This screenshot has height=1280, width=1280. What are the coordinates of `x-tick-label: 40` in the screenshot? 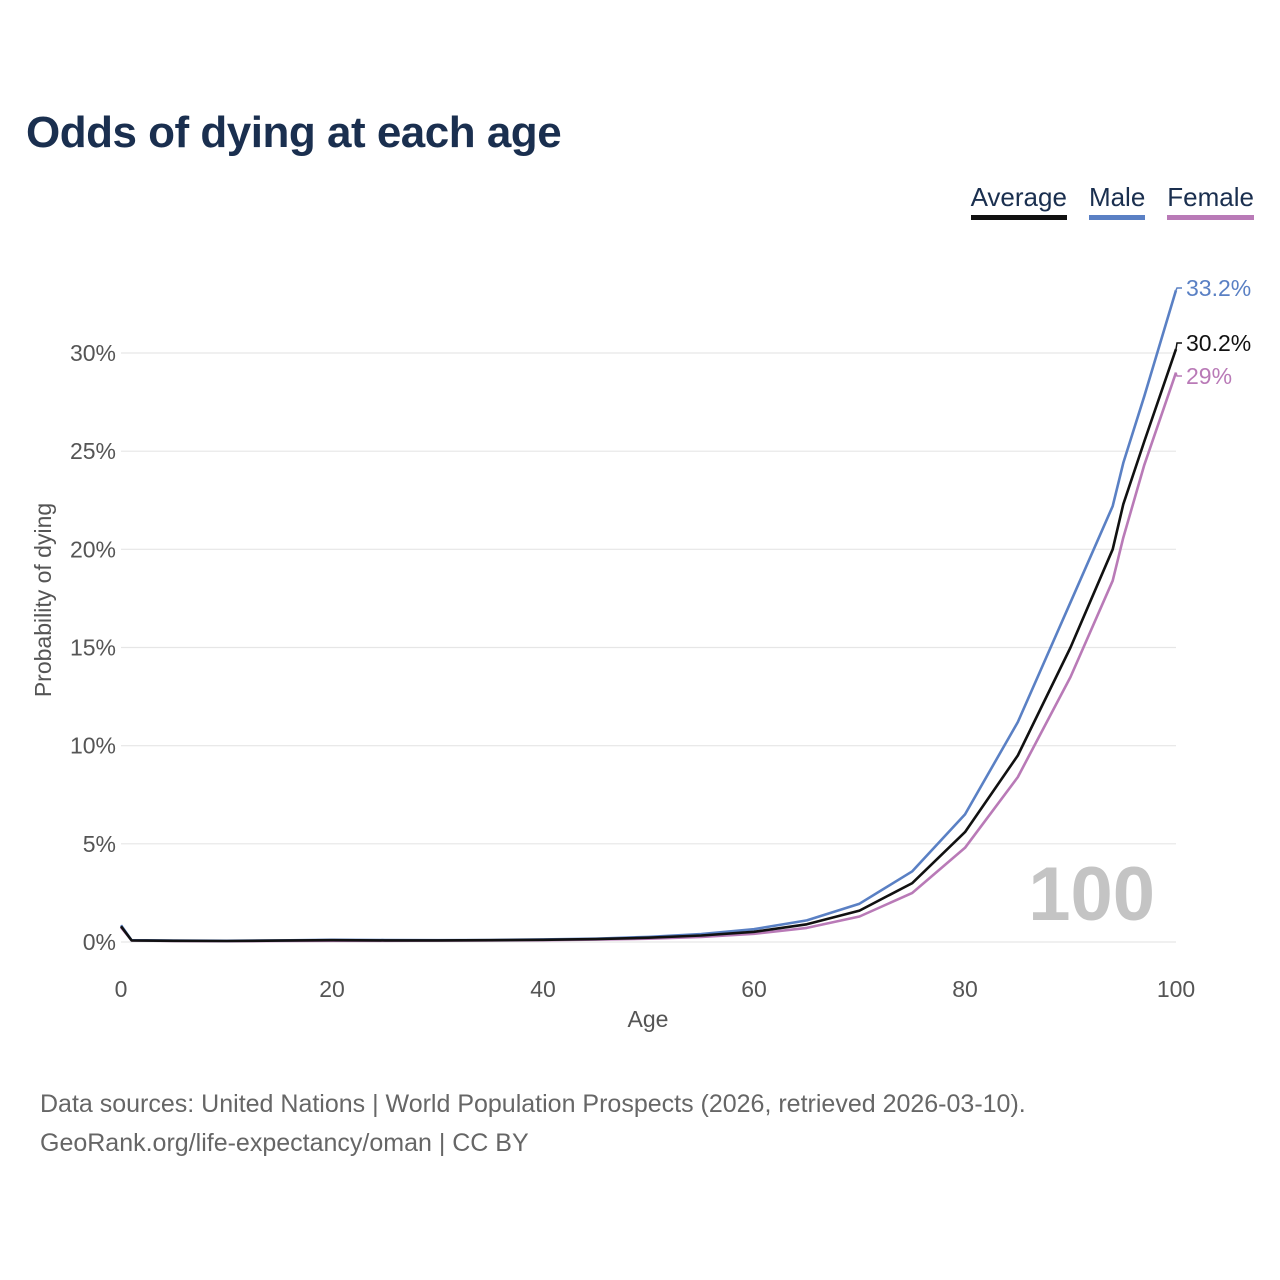 It's located at (543, 989).